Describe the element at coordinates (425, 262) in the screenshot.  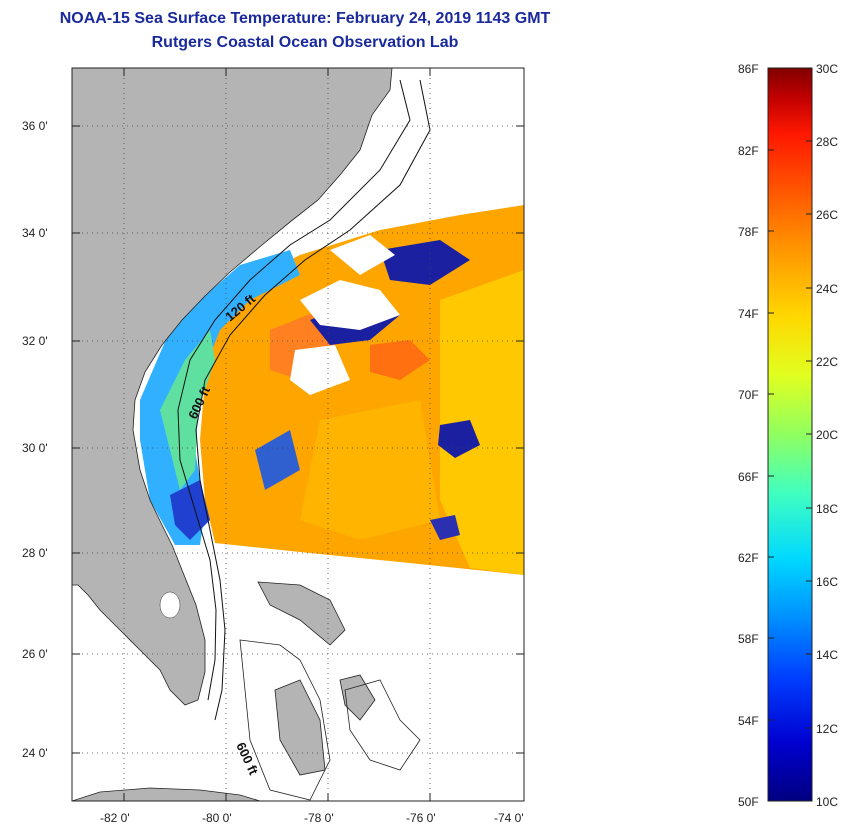
I see `cold-patch-north` at that location.